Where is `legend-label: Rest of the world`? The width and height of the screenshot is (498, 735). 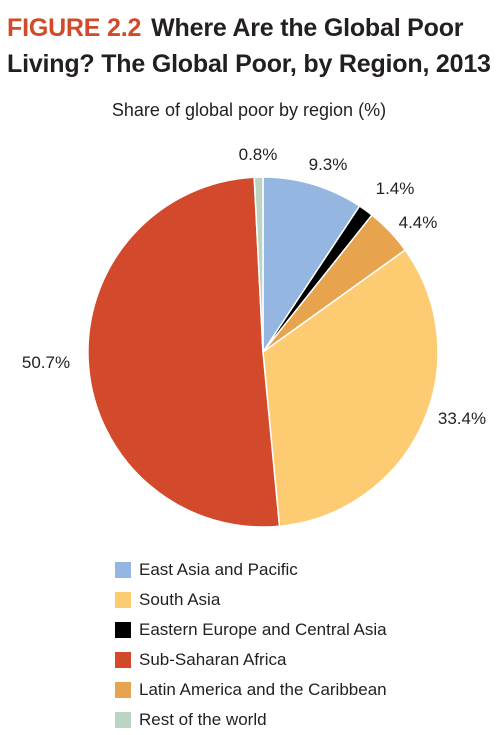 legend-label: Rest of the world is located at coordinates (203, 719).